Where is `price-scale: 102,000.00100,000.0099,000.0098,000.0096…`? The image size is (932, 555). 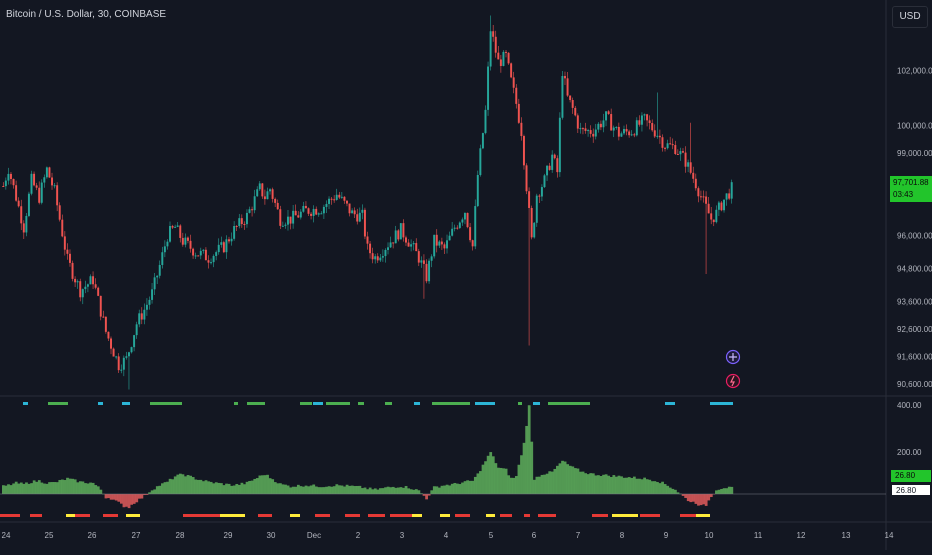 price-scale: 102,000.00100,000.0099,000.0098,000.0096… is located at coordinates (914, 228).